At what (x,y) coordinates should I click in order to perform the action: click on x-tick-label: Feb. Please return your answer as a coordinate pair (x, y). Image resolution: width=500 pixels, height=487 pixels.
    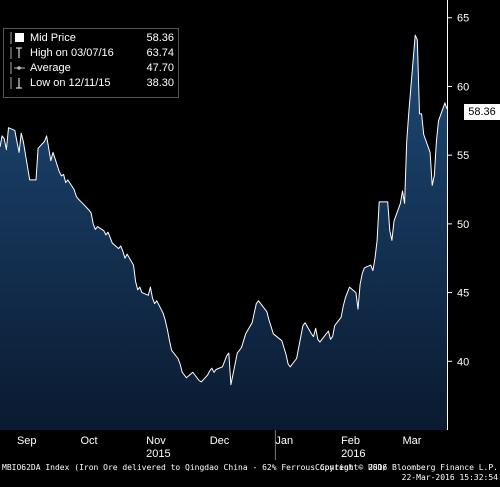
    Looking at the image, I should click on (350, 441).